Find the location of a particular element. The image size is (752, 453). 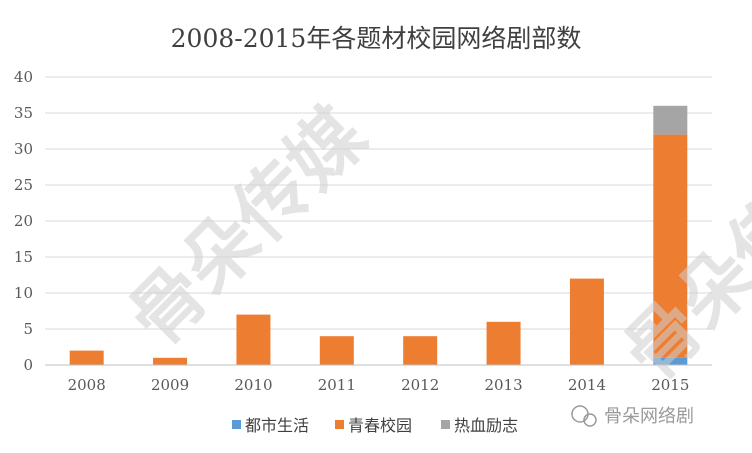

y-tick-label: 20 is located at coordinates (23, 221).